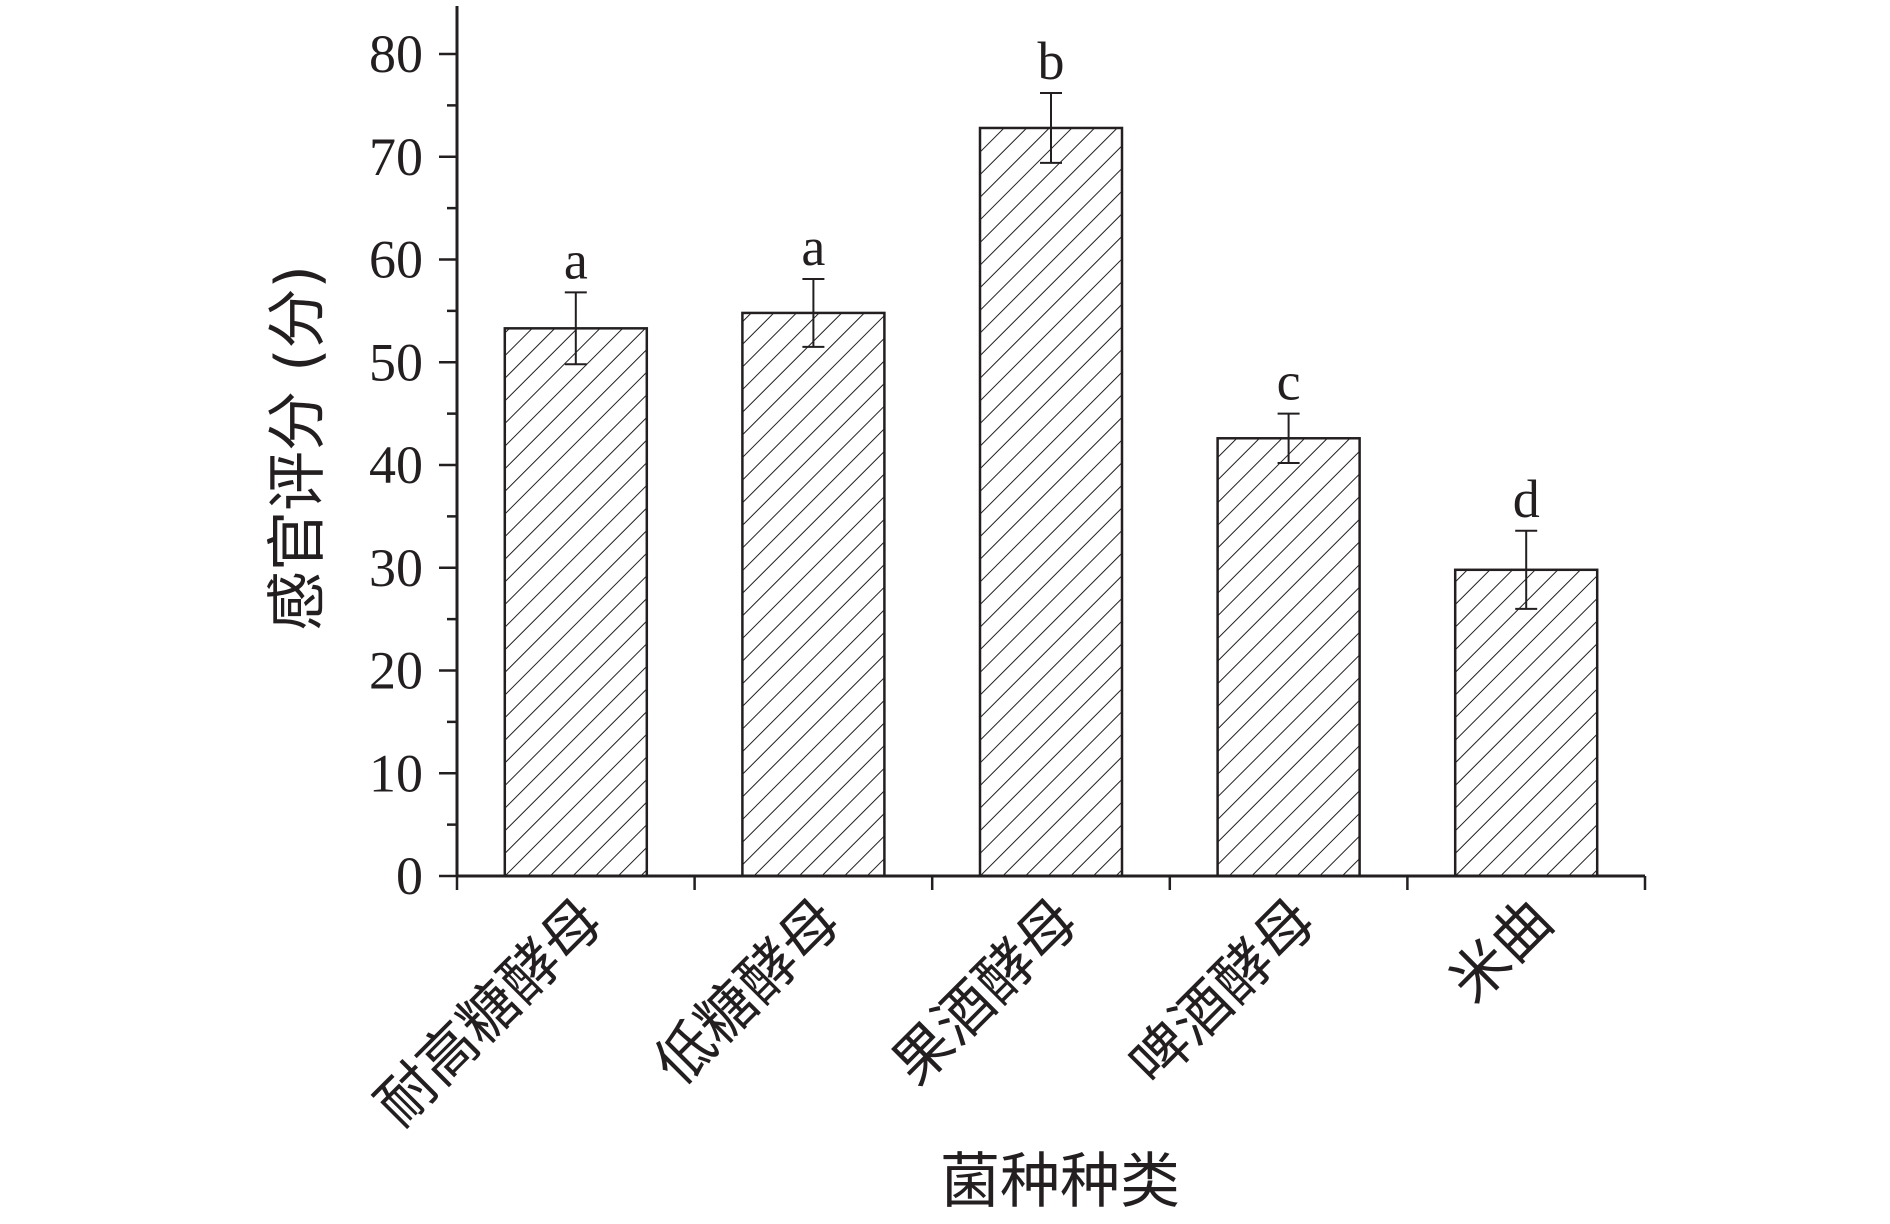 The height and width of the screenshot is (1224, 1890). Describe the element at coordinates (396, 157) in the screenshot. I see `y-tick-label: 70` at that location.